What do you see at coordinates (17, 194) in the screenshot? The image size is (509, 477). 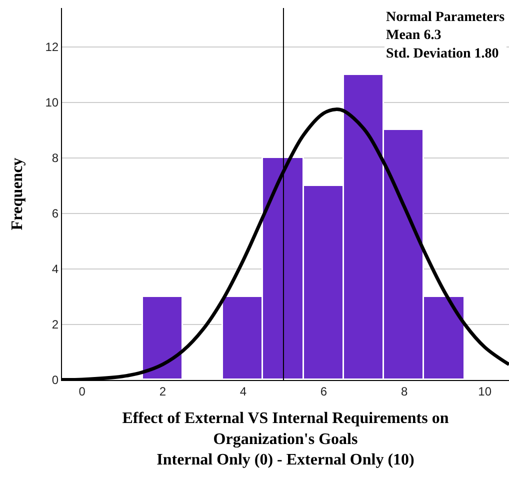 I see `y-axis-title: Frequency` at bounding box center [17, 194].